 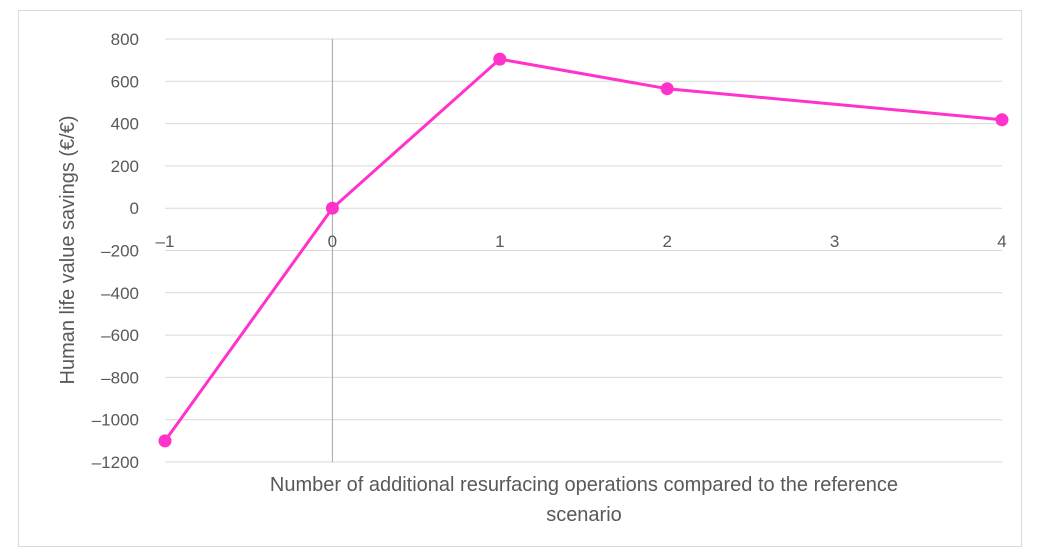 What do you see at coordinates (115, 420) in the screenshot?
I see `y-tick-label: –1000` at bounding box center [115, 420].